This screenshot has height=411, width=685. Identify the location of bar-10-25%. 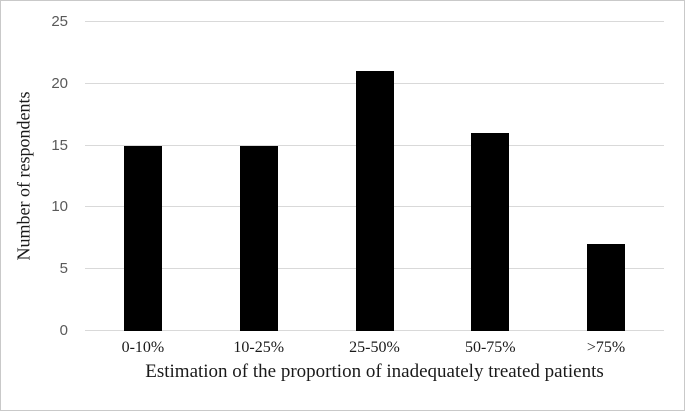
(258, 238).